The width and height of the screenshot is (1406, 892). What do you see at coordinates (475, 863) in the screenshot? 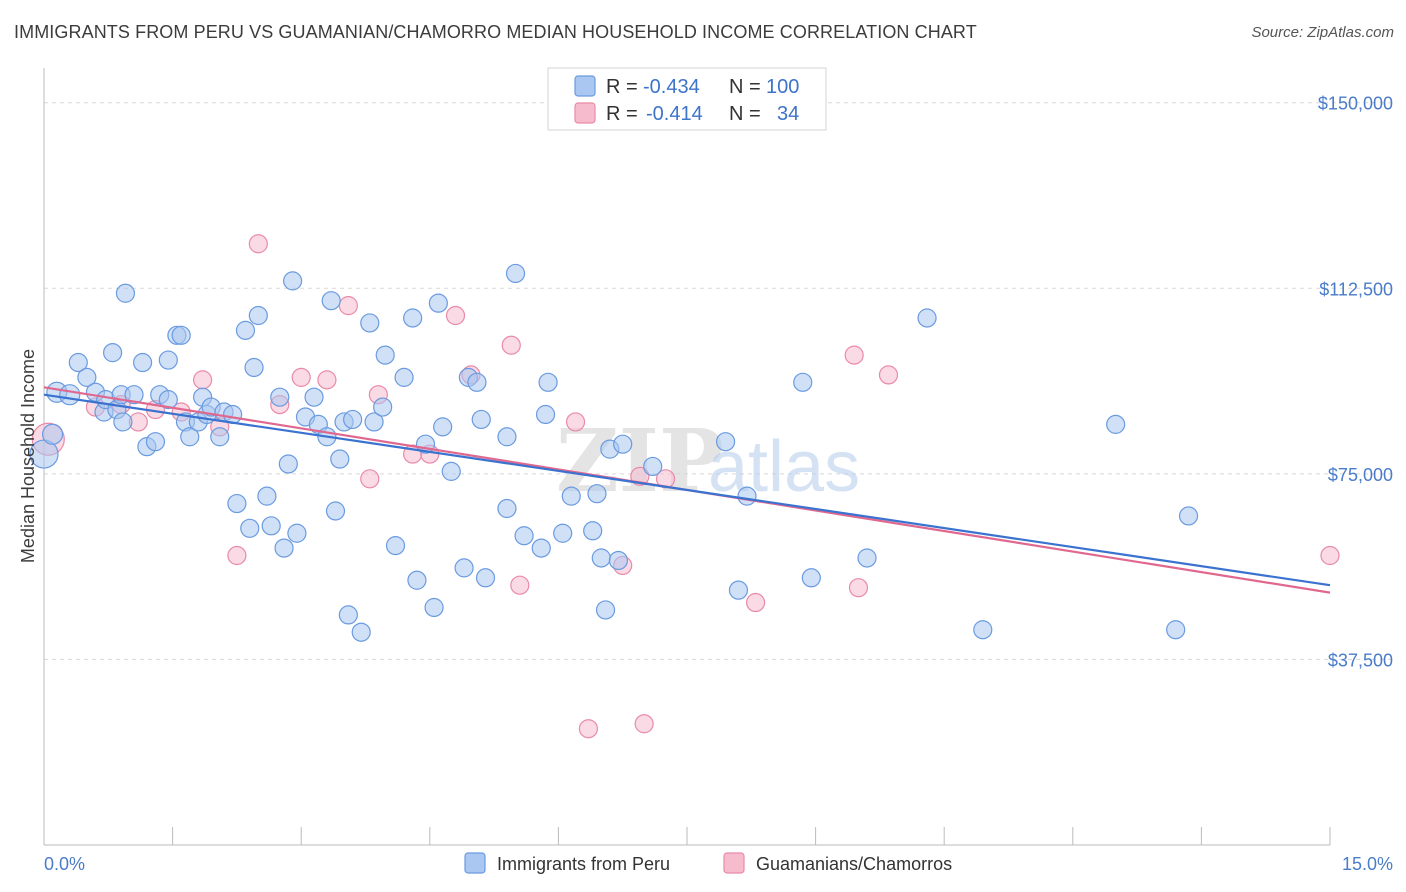
I see `bottom-legend-swatch-peru` at bounding box center [475, 863].